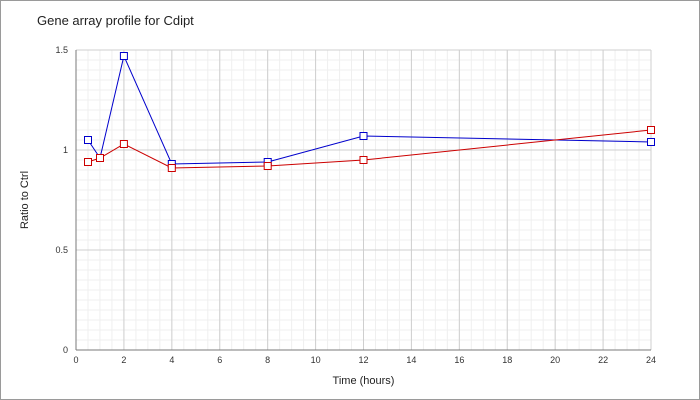 This screenshot has width=700, height=400. What do you see at coordinates (364, 381) in the screenshot?
I see `x-axis-label: Time (hours)` at bounding box center [364, 381].